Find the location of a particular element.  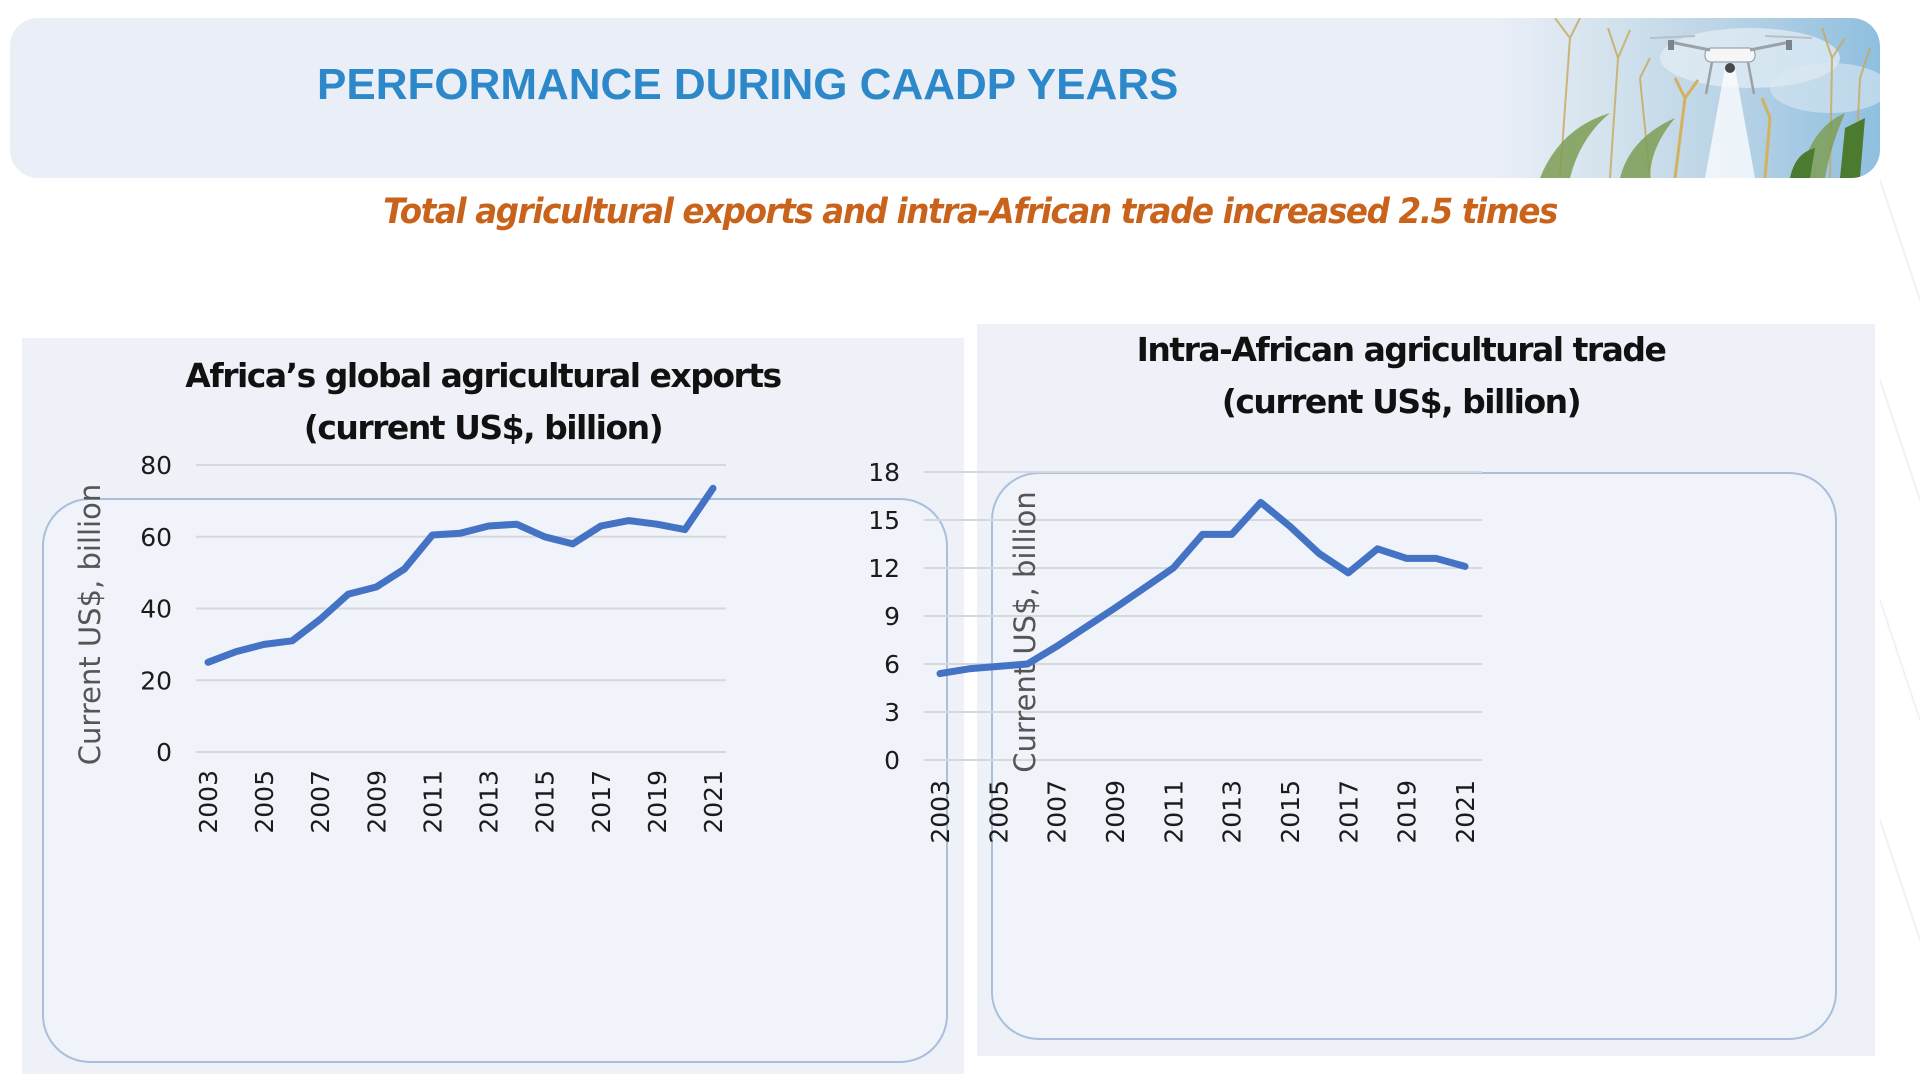

header-banner: PERFORMANCE DURING CAADP YEARS is located at coordinates (945, 98).